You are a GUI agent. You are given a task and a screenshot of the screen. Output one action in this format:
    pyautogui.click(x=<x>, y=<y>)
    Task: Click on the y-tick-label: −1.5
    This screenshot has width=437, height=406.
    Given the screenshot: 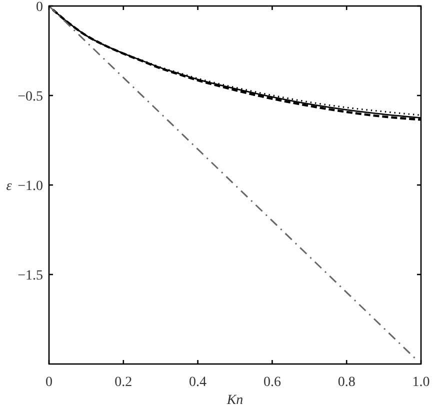 What is the action you would take?
    pyautogui.click(x=30, y=276)
    